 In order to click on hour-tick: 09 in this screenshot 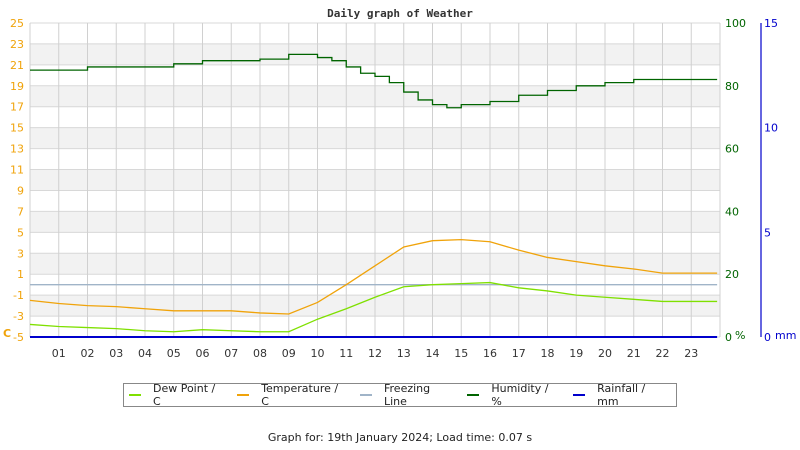, I will do `click(289, 353)`.